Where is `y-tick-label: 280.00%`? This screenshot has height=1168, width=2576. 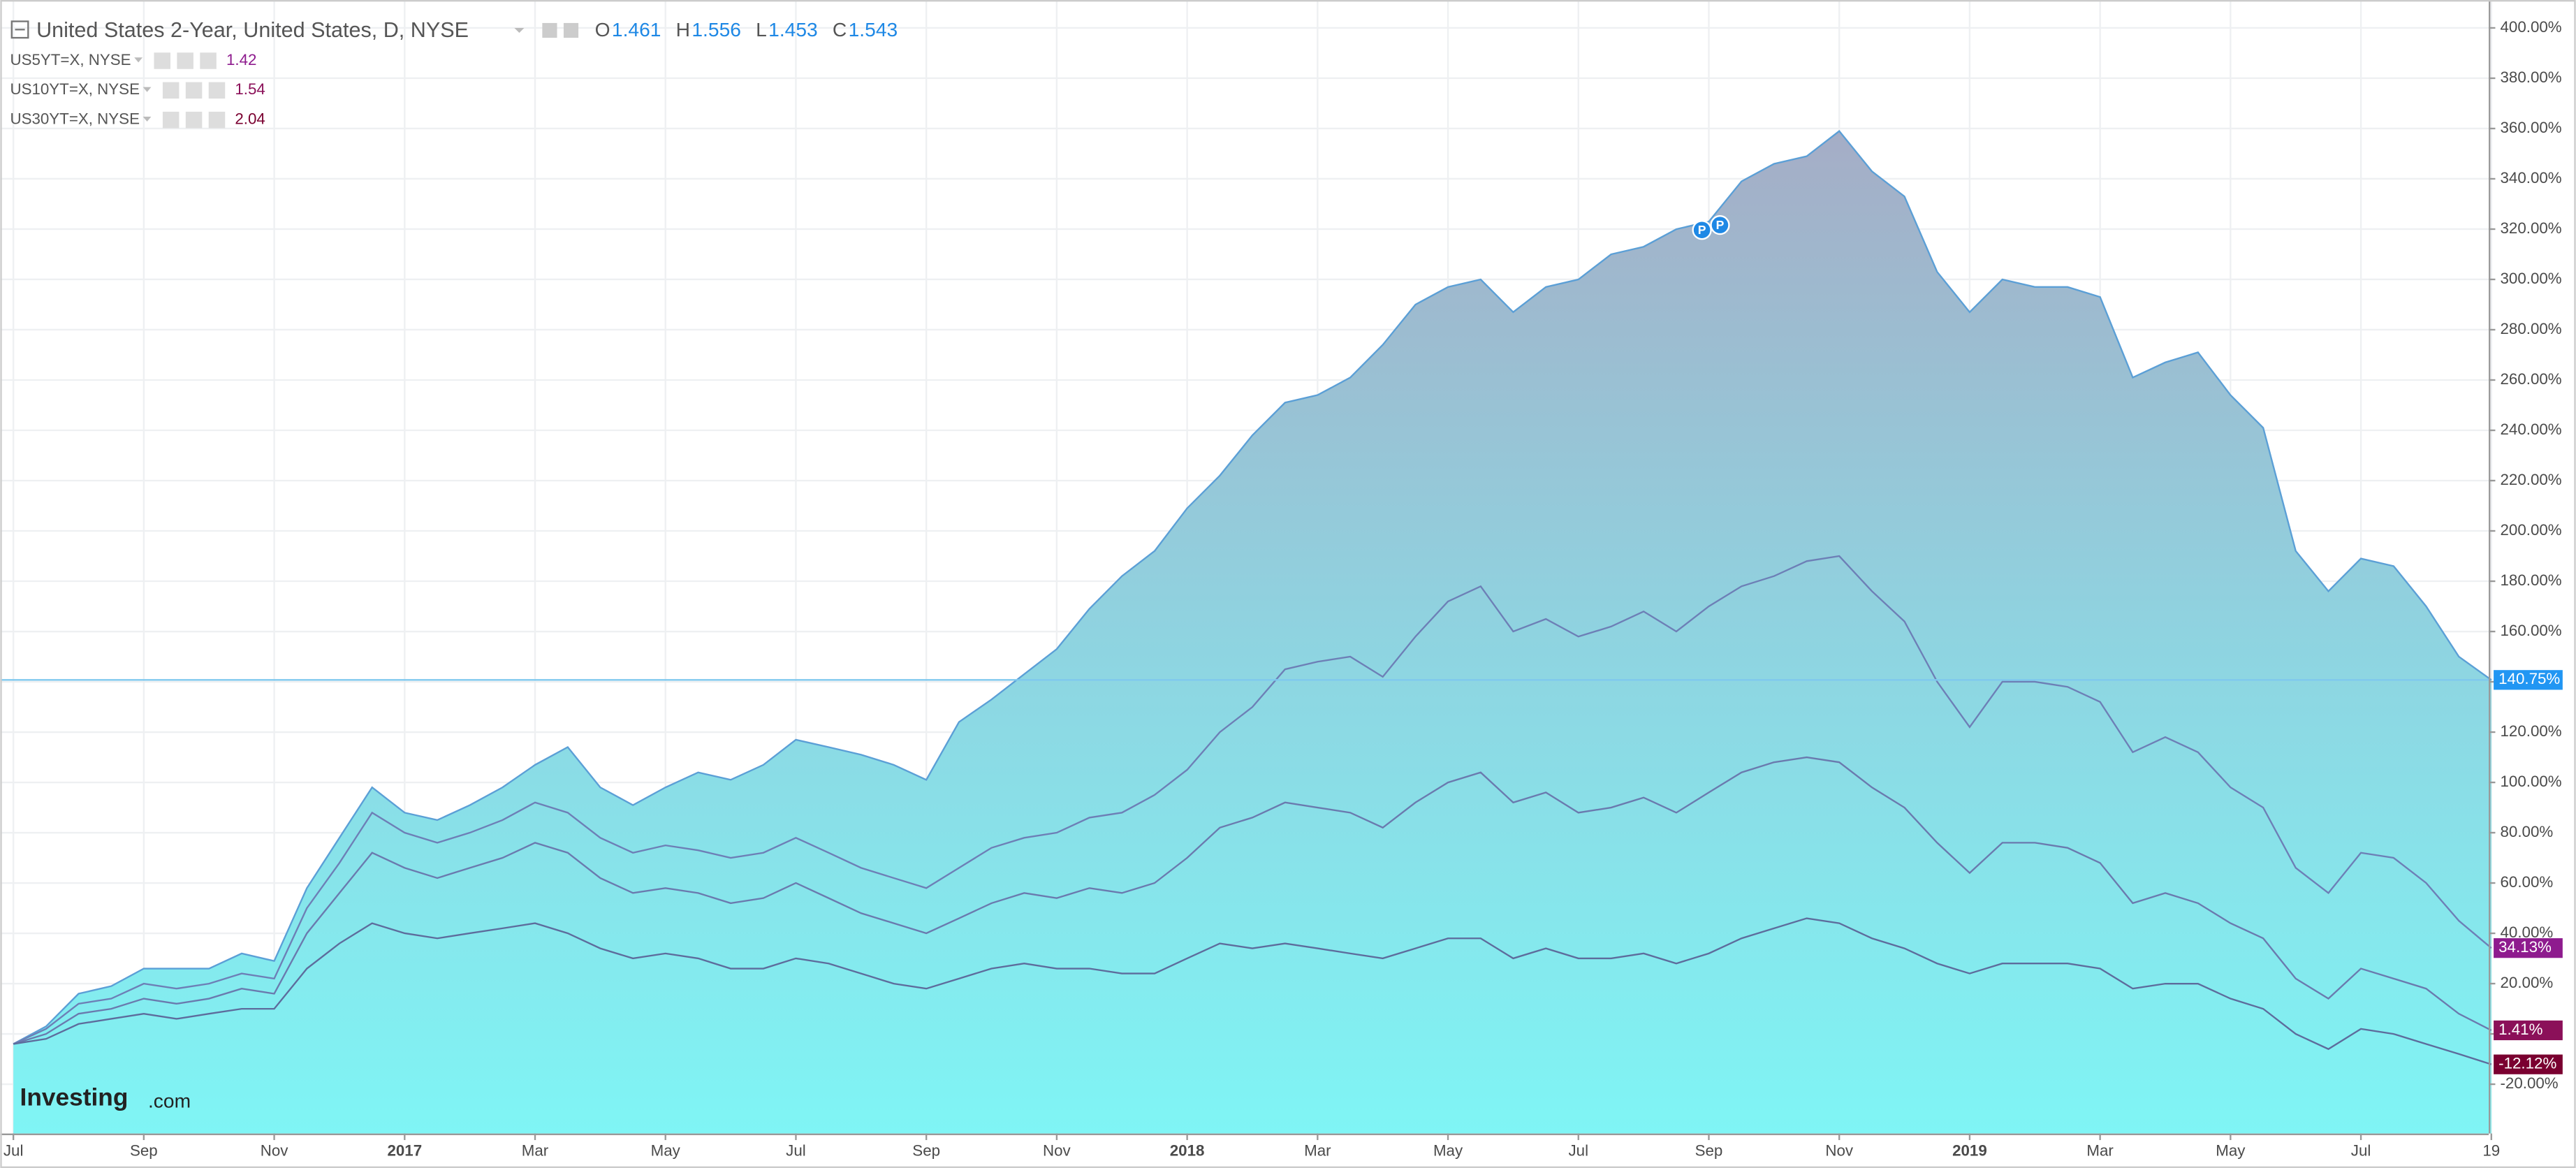 y-tick-label: 280.00% is located at coordinates (2530, 328).